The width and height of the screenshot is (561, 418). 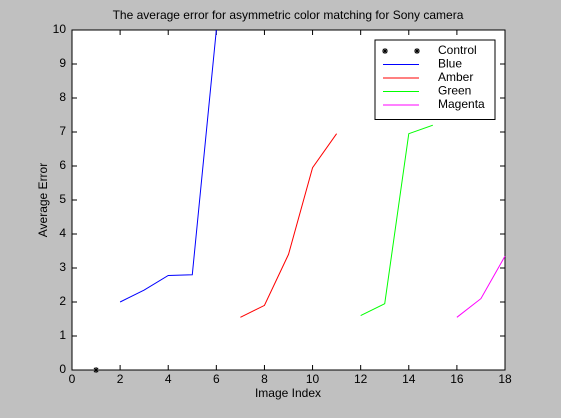 What do you see at coordinates (457, 379) in the screenshot?
I see `x-tick-label: 16` at bounding box center [457, 379].